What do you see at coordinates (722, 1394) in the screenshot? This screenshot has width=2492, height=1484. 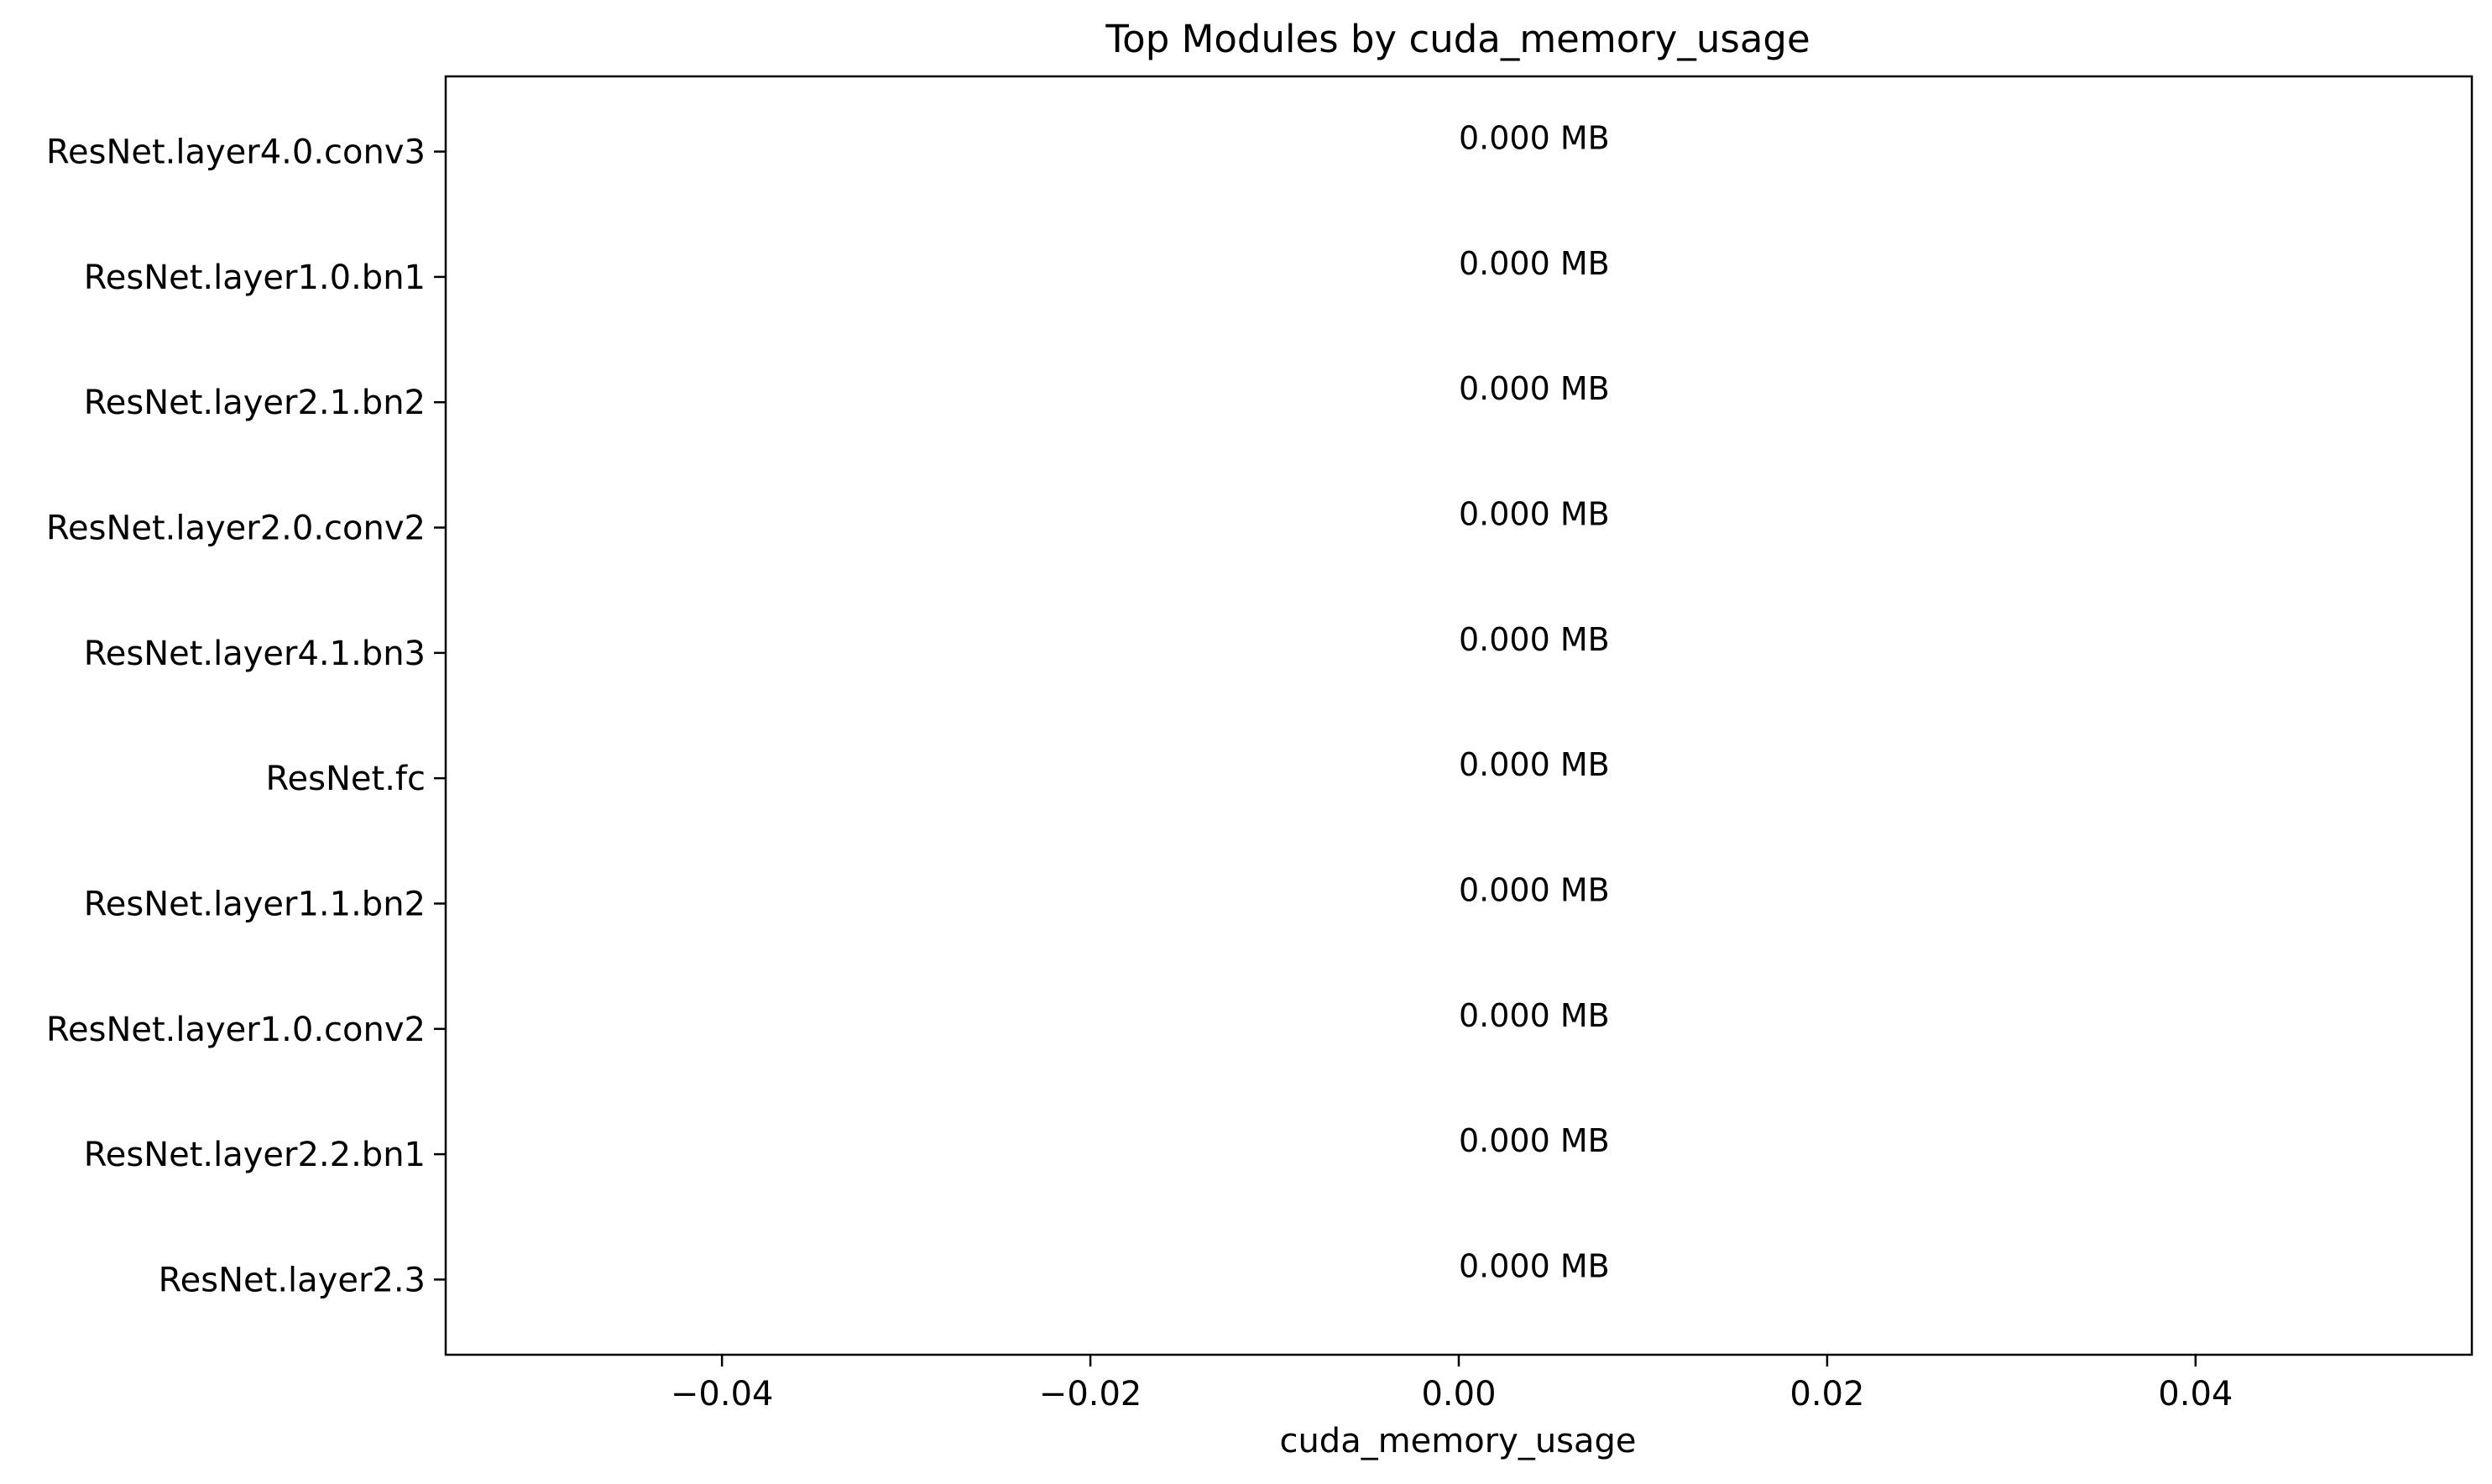 I see `x-tick-label: −0.04` at bounding box center [722, 1394].